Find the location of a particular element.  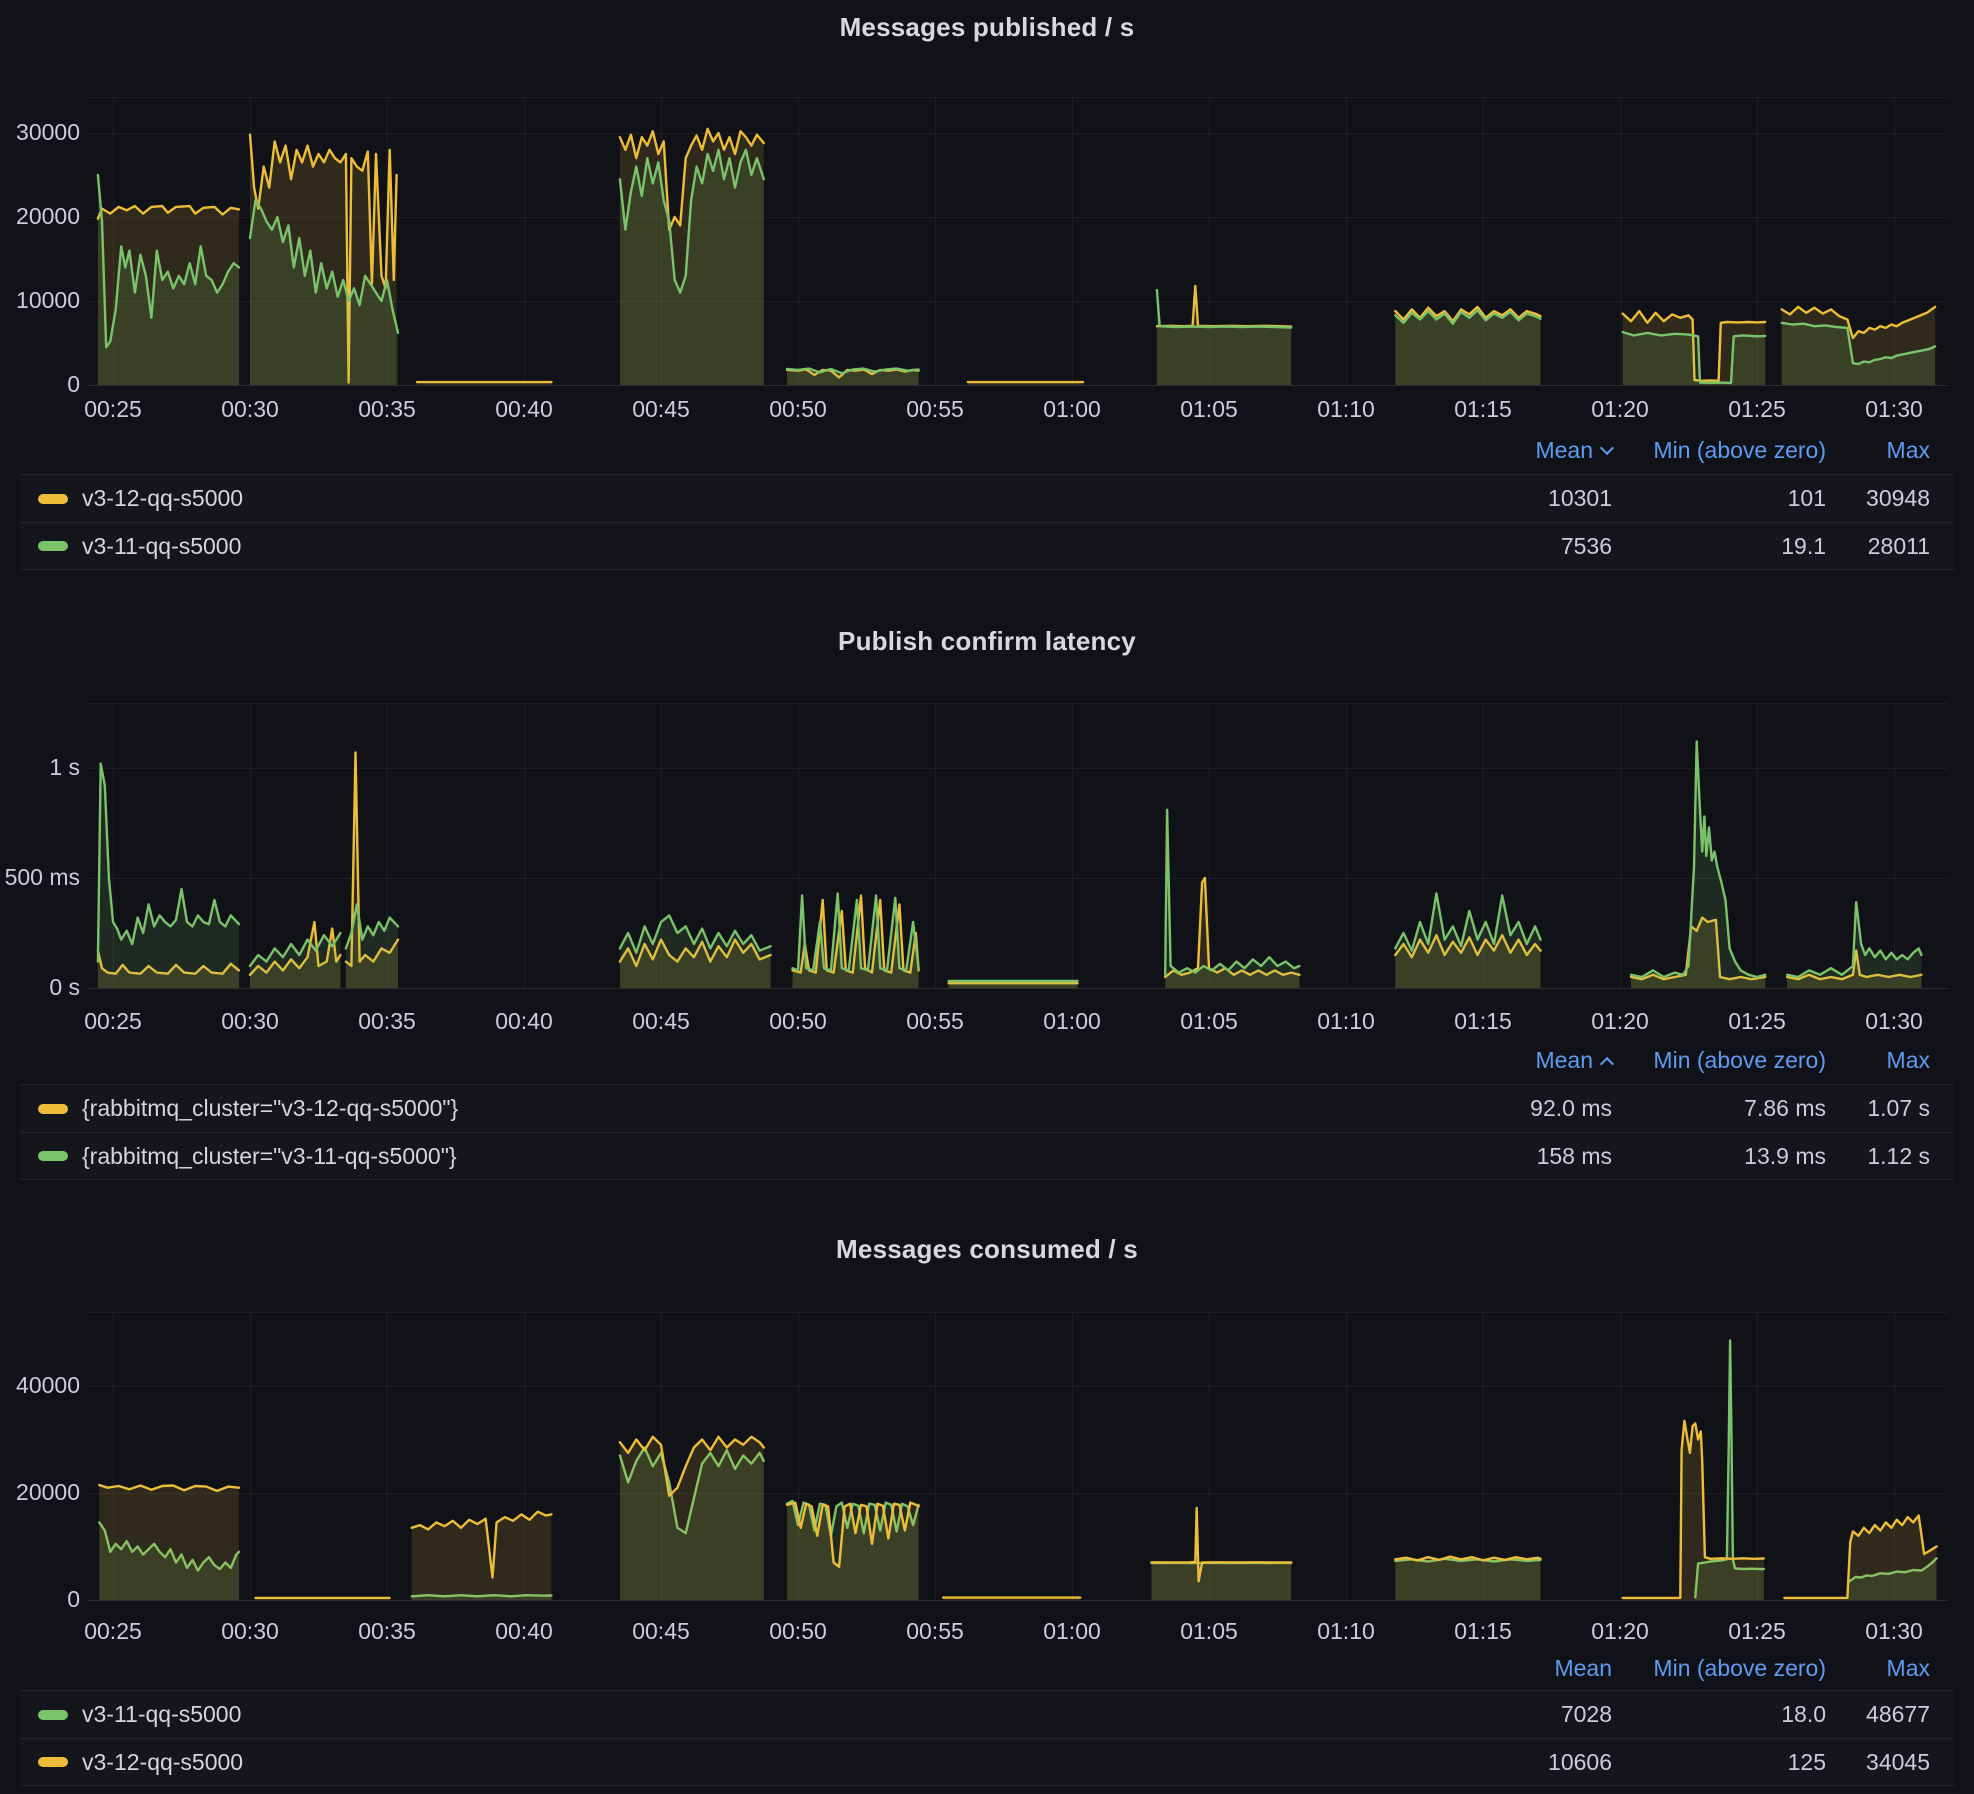

legend-min-value: 19.1 is located at coordinates (1803, 545).